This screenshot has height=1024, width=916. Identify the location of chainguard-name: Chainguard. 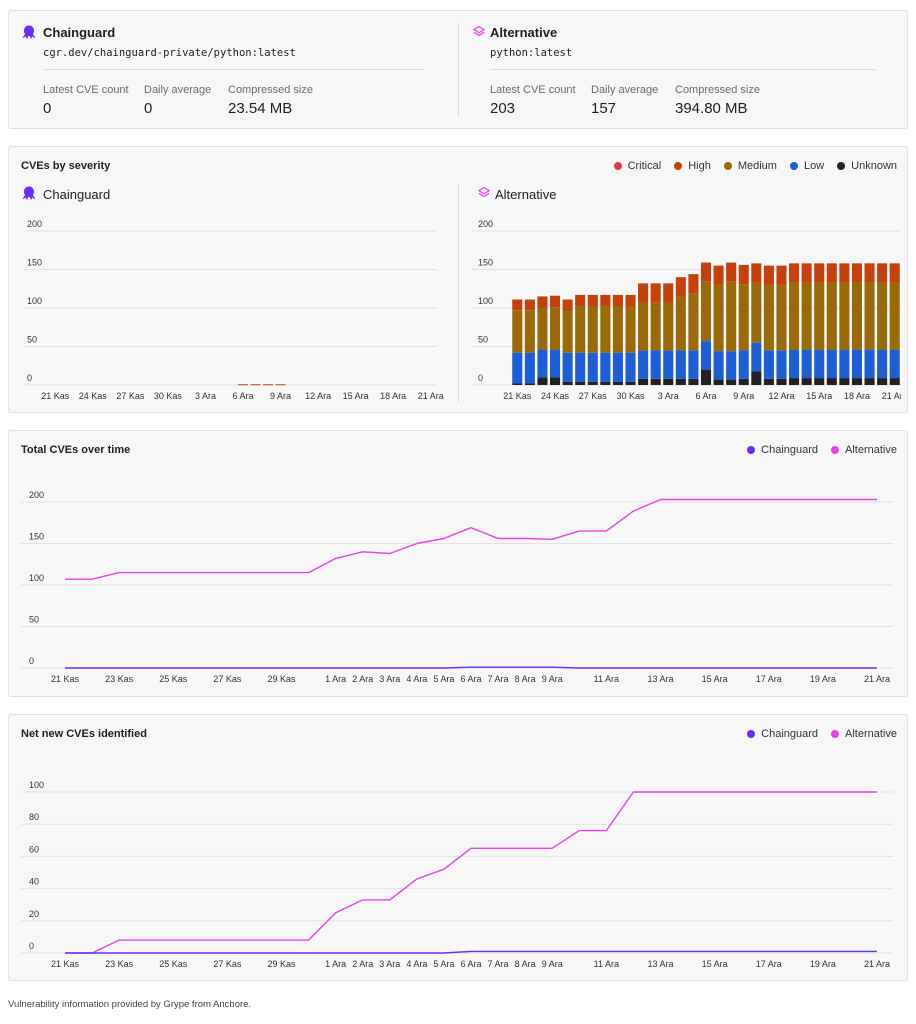
(79, 32).